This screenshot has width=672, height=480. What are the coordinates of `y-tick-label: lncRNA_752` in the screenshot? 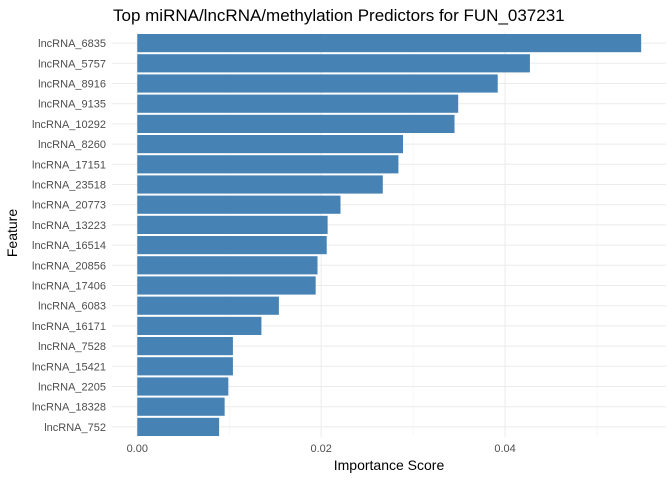 It's located at (75, 428).